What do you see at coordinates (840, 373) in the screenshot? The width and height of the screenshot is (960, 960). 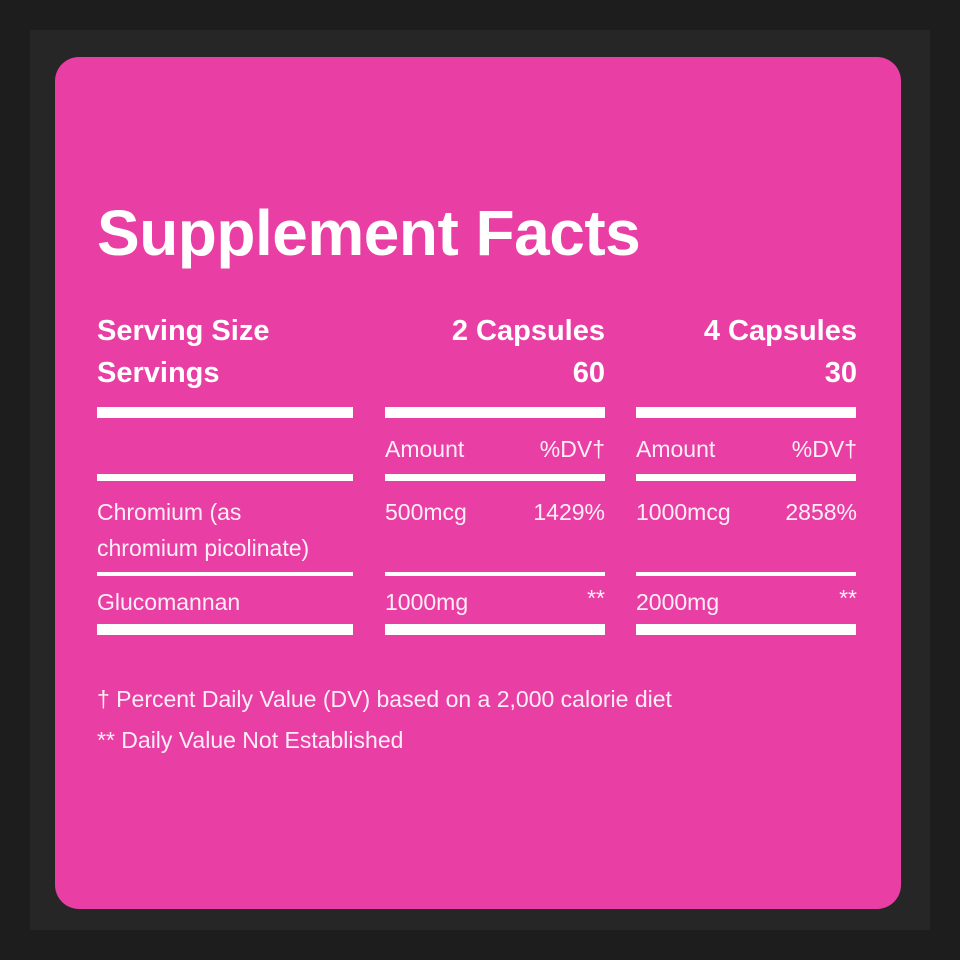 I see `col2-servings: 30` at bounding box center [840, 373].